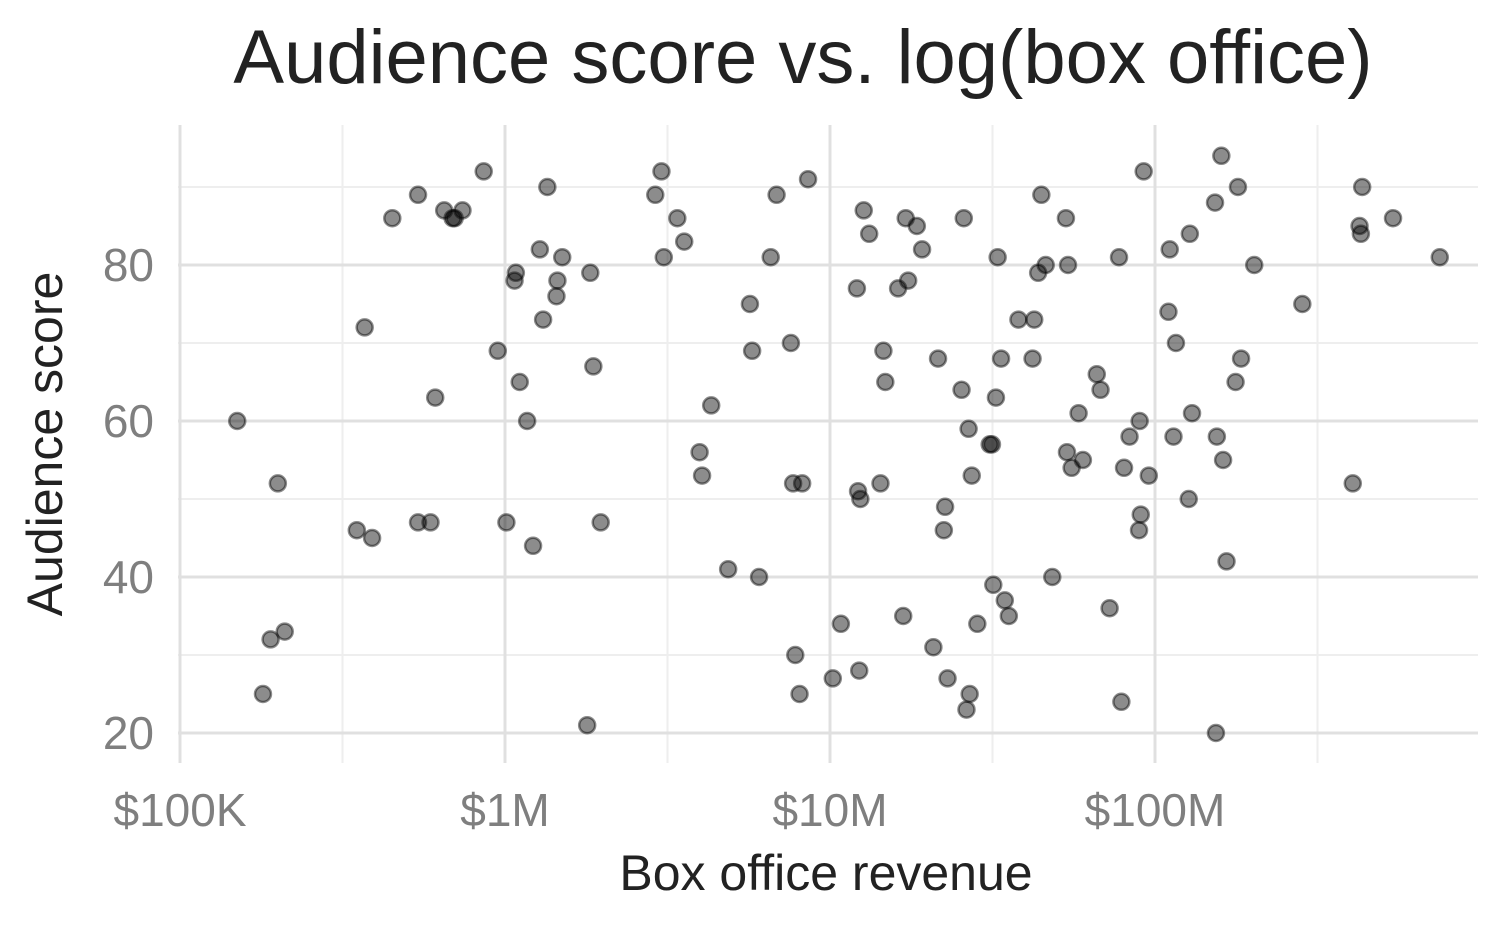 The image size is (1500, 927). I want to click on x-tick-label: $100K, so click(179, 810).